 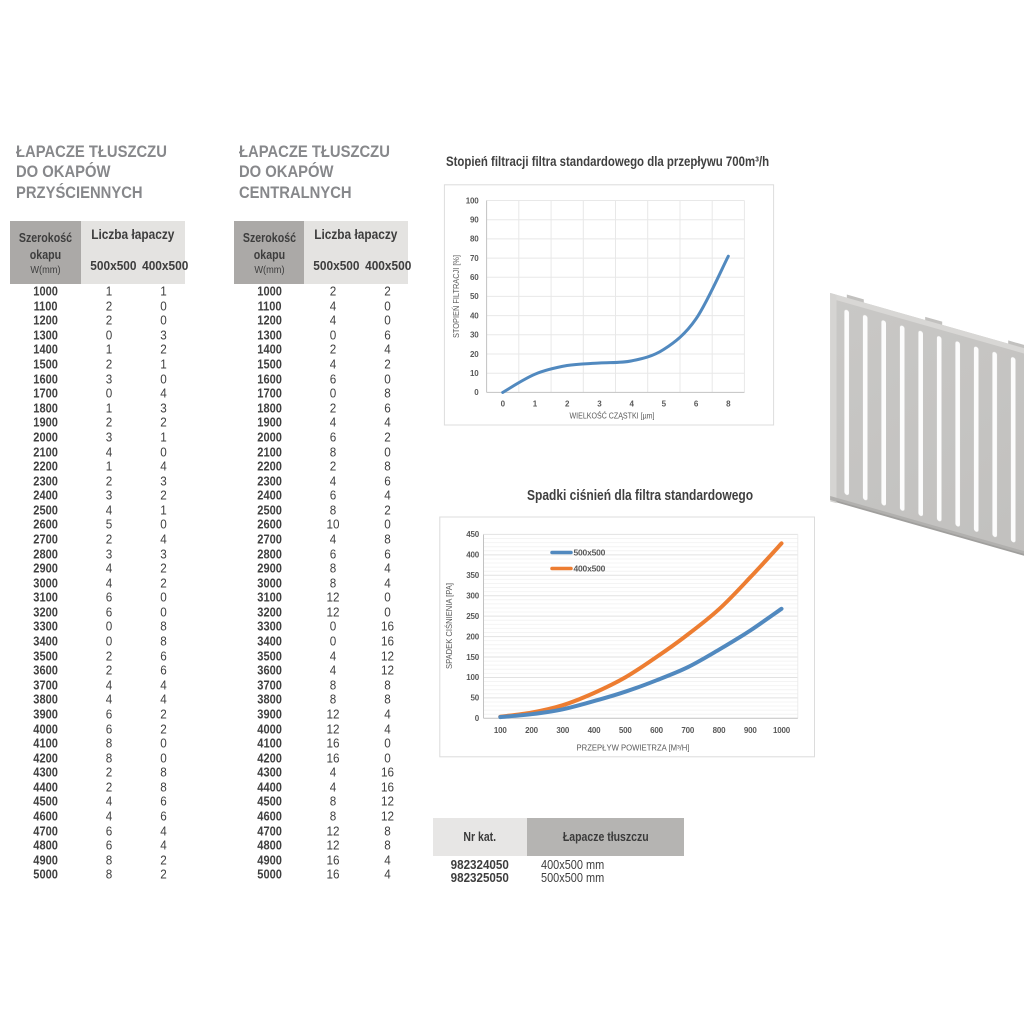 What do you see at coordinates (474, 258) in the screenshot?
I see `svg-text: 70` at bounding box center [474, 258].